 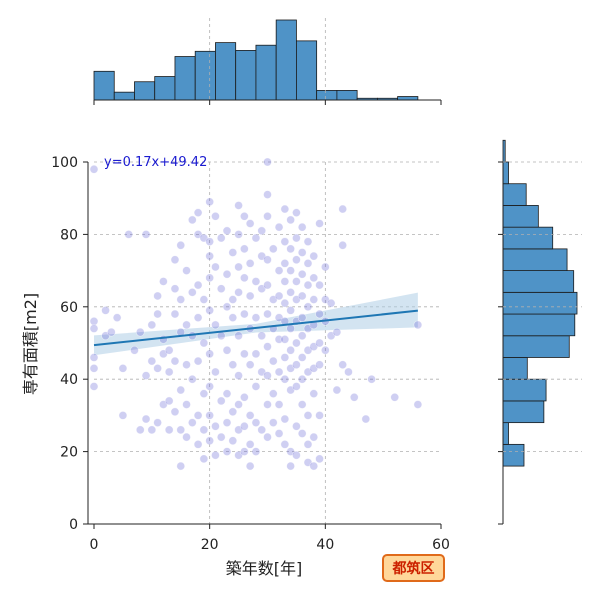 I want to click on confidence-band, so click(x=256, y=324).